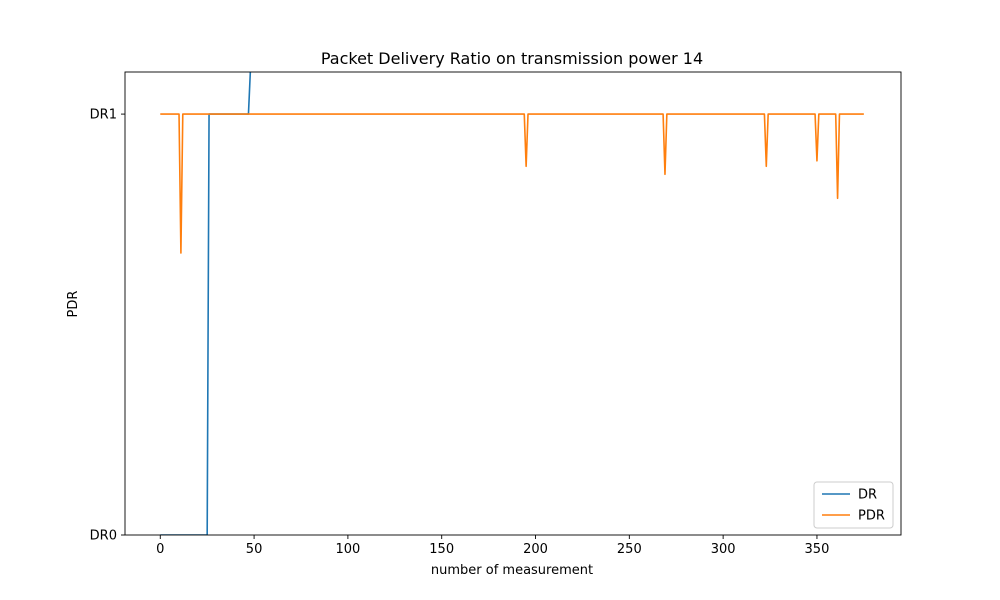 Image resolution: width=1000 pixels, height=600 pixels. What do you see at coordinates (867, 495) in the screenshot?
I see `legend-label-dr: DR` at bounding box center [867, 495].